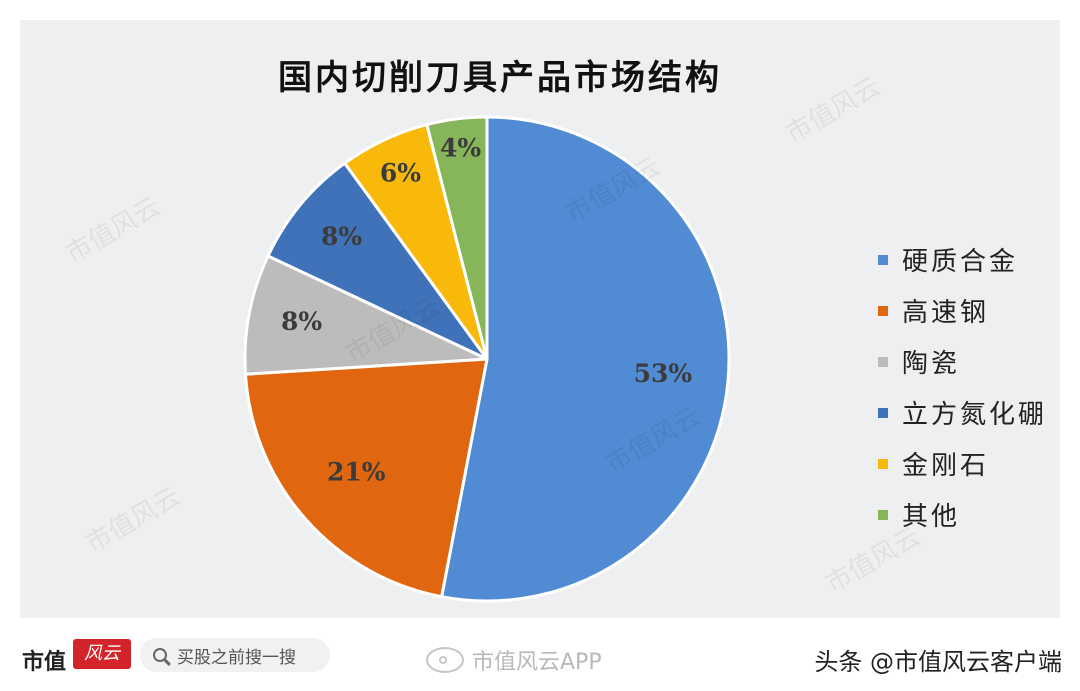  What do you see at coordinates (962, 514) in the screenshot?
I see `legend-item: 其他` at bounding box center [962, 514].